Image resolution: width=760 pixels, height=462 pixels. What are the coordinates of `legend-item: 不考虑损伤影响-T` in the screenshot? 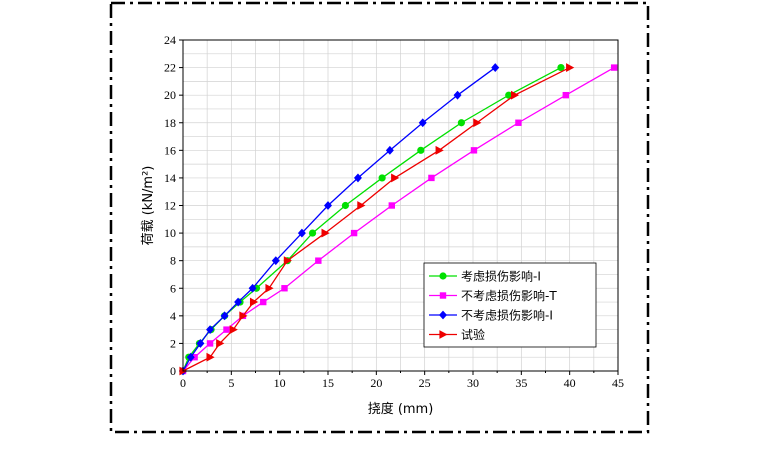 It's located at (493, 295).